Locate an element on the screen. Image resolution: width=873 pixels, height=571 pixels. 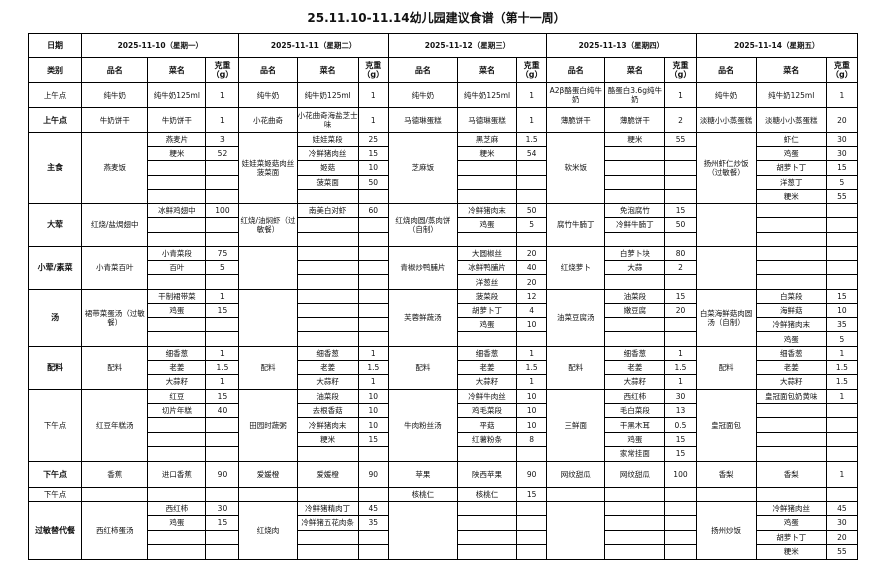
meal-name: 扬州炒饭 is located at coordinates (726, 530).